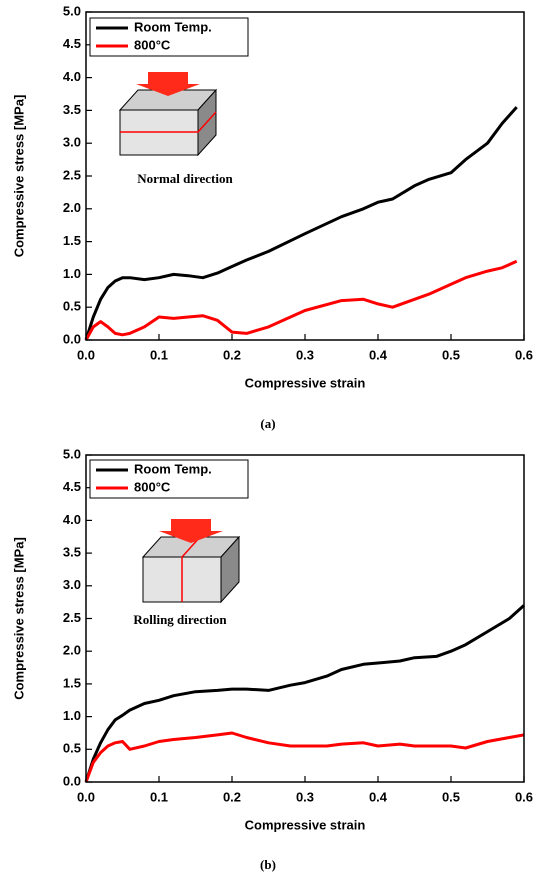 The width and height of the screenshot is (537, 884). Describe the element at coordinates (268, 864) in the screenshot. I see `subplot-label: (b)` at that location.